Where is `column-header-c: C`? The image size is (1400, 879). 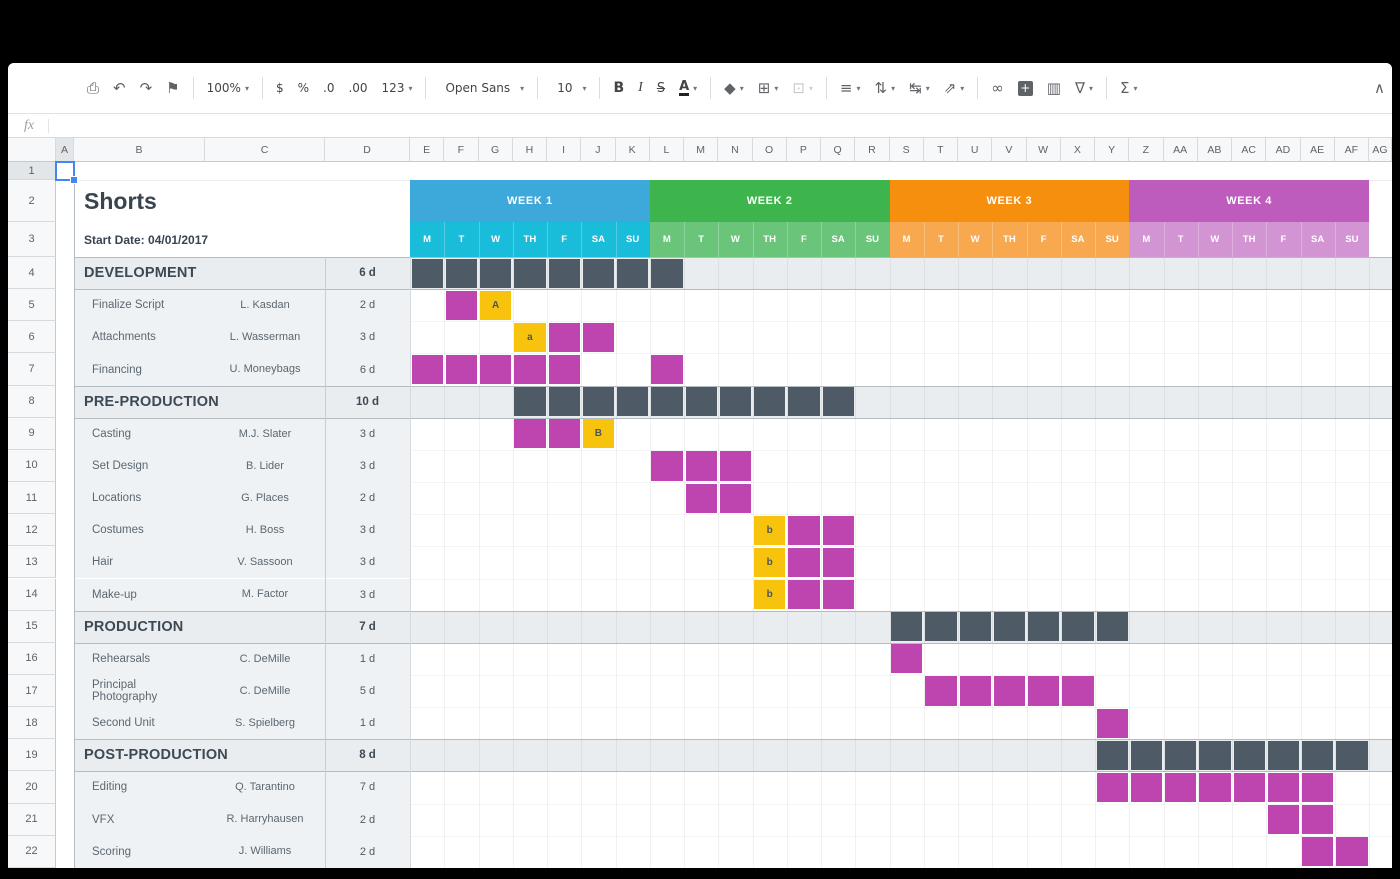 column-header-c: C is located at coordinates (265, 149).